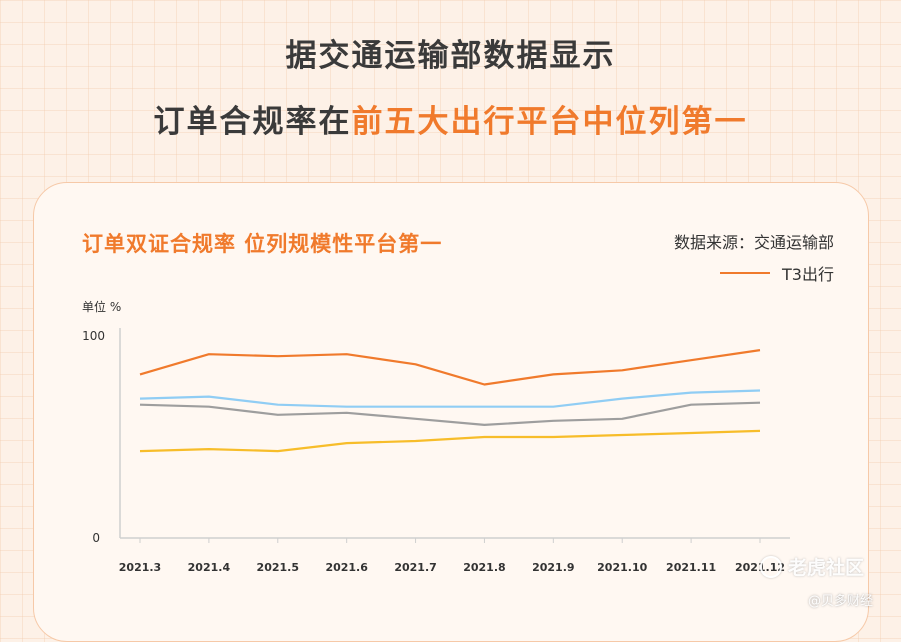 This screenshot has width=901, height=642. What do you see at coordinates (101, 306) in the screenshot?
I see `y-unit-label: 单位 %` at bounding box center [101, 306].